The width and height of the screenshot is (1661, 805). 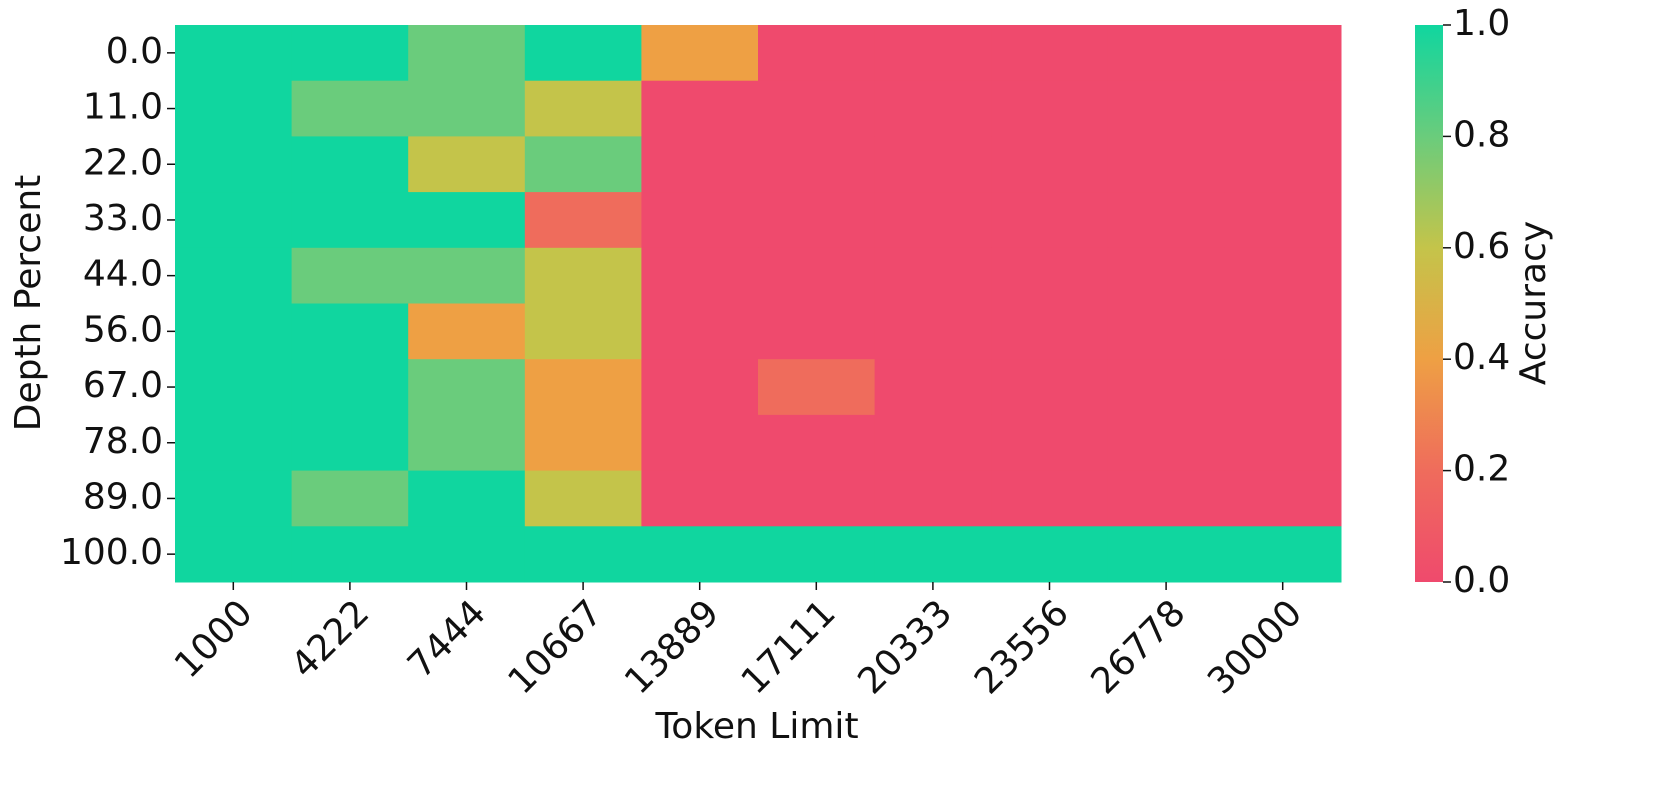 What do you see at coordinates (1022, 647) in the screenshot?
I see `x-tick-label: 23556` at bounding box center [1022, 647].